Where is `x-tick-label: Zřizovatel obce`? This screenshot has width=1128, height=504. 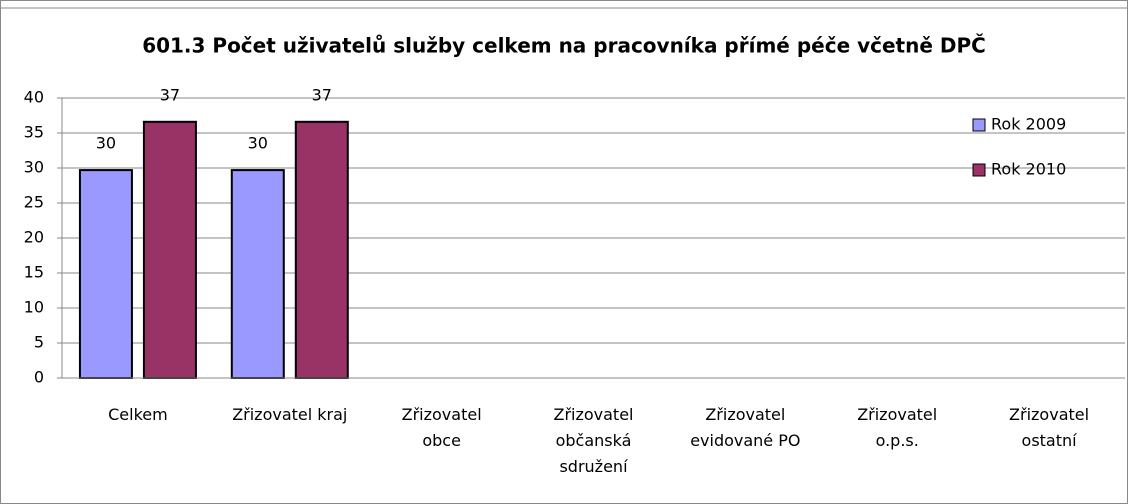 x-tick-label: Zřizovatel obce is located at coordinates (441, 427).